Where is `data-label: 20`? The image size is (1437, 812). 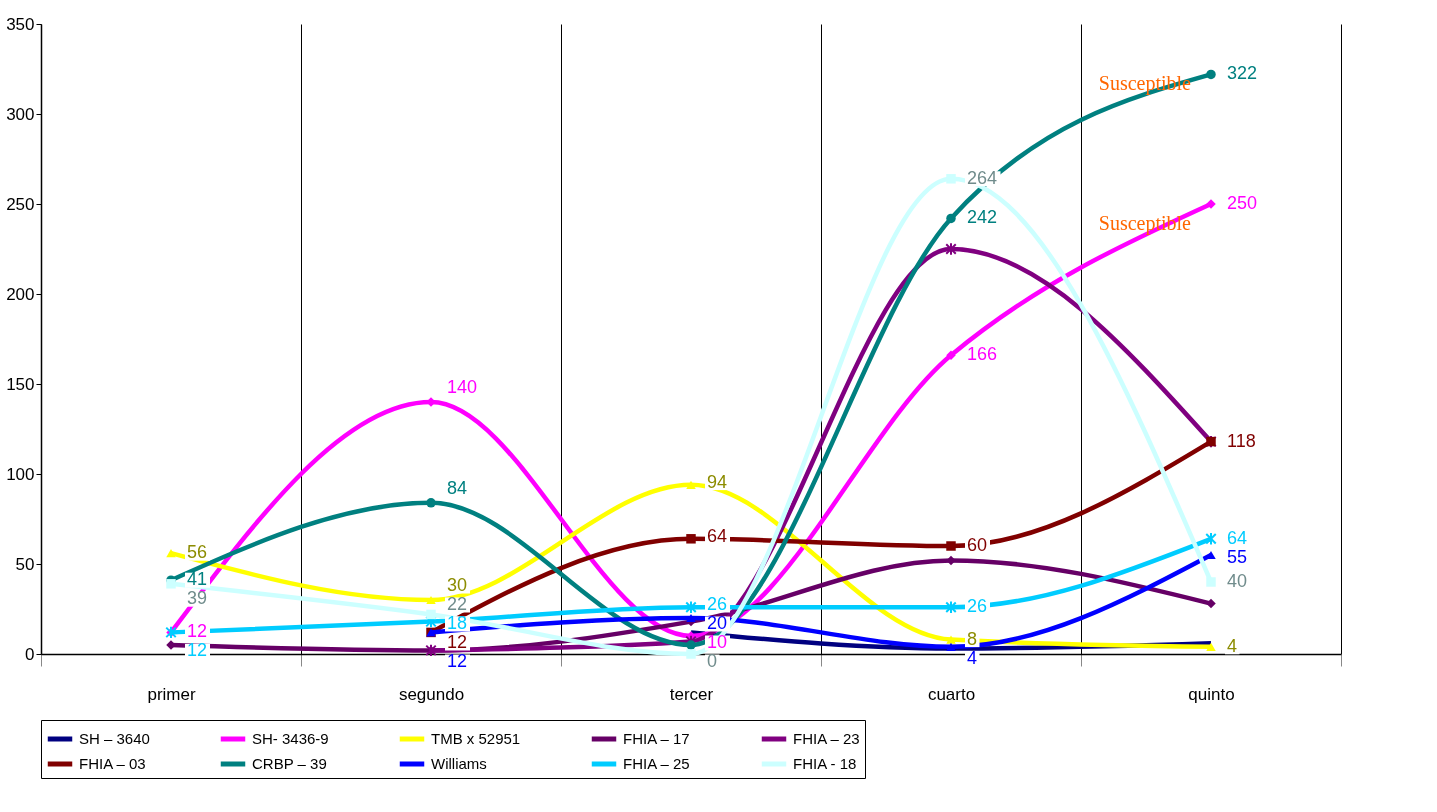 data-label: 20 is located at coordinates (717, 623).